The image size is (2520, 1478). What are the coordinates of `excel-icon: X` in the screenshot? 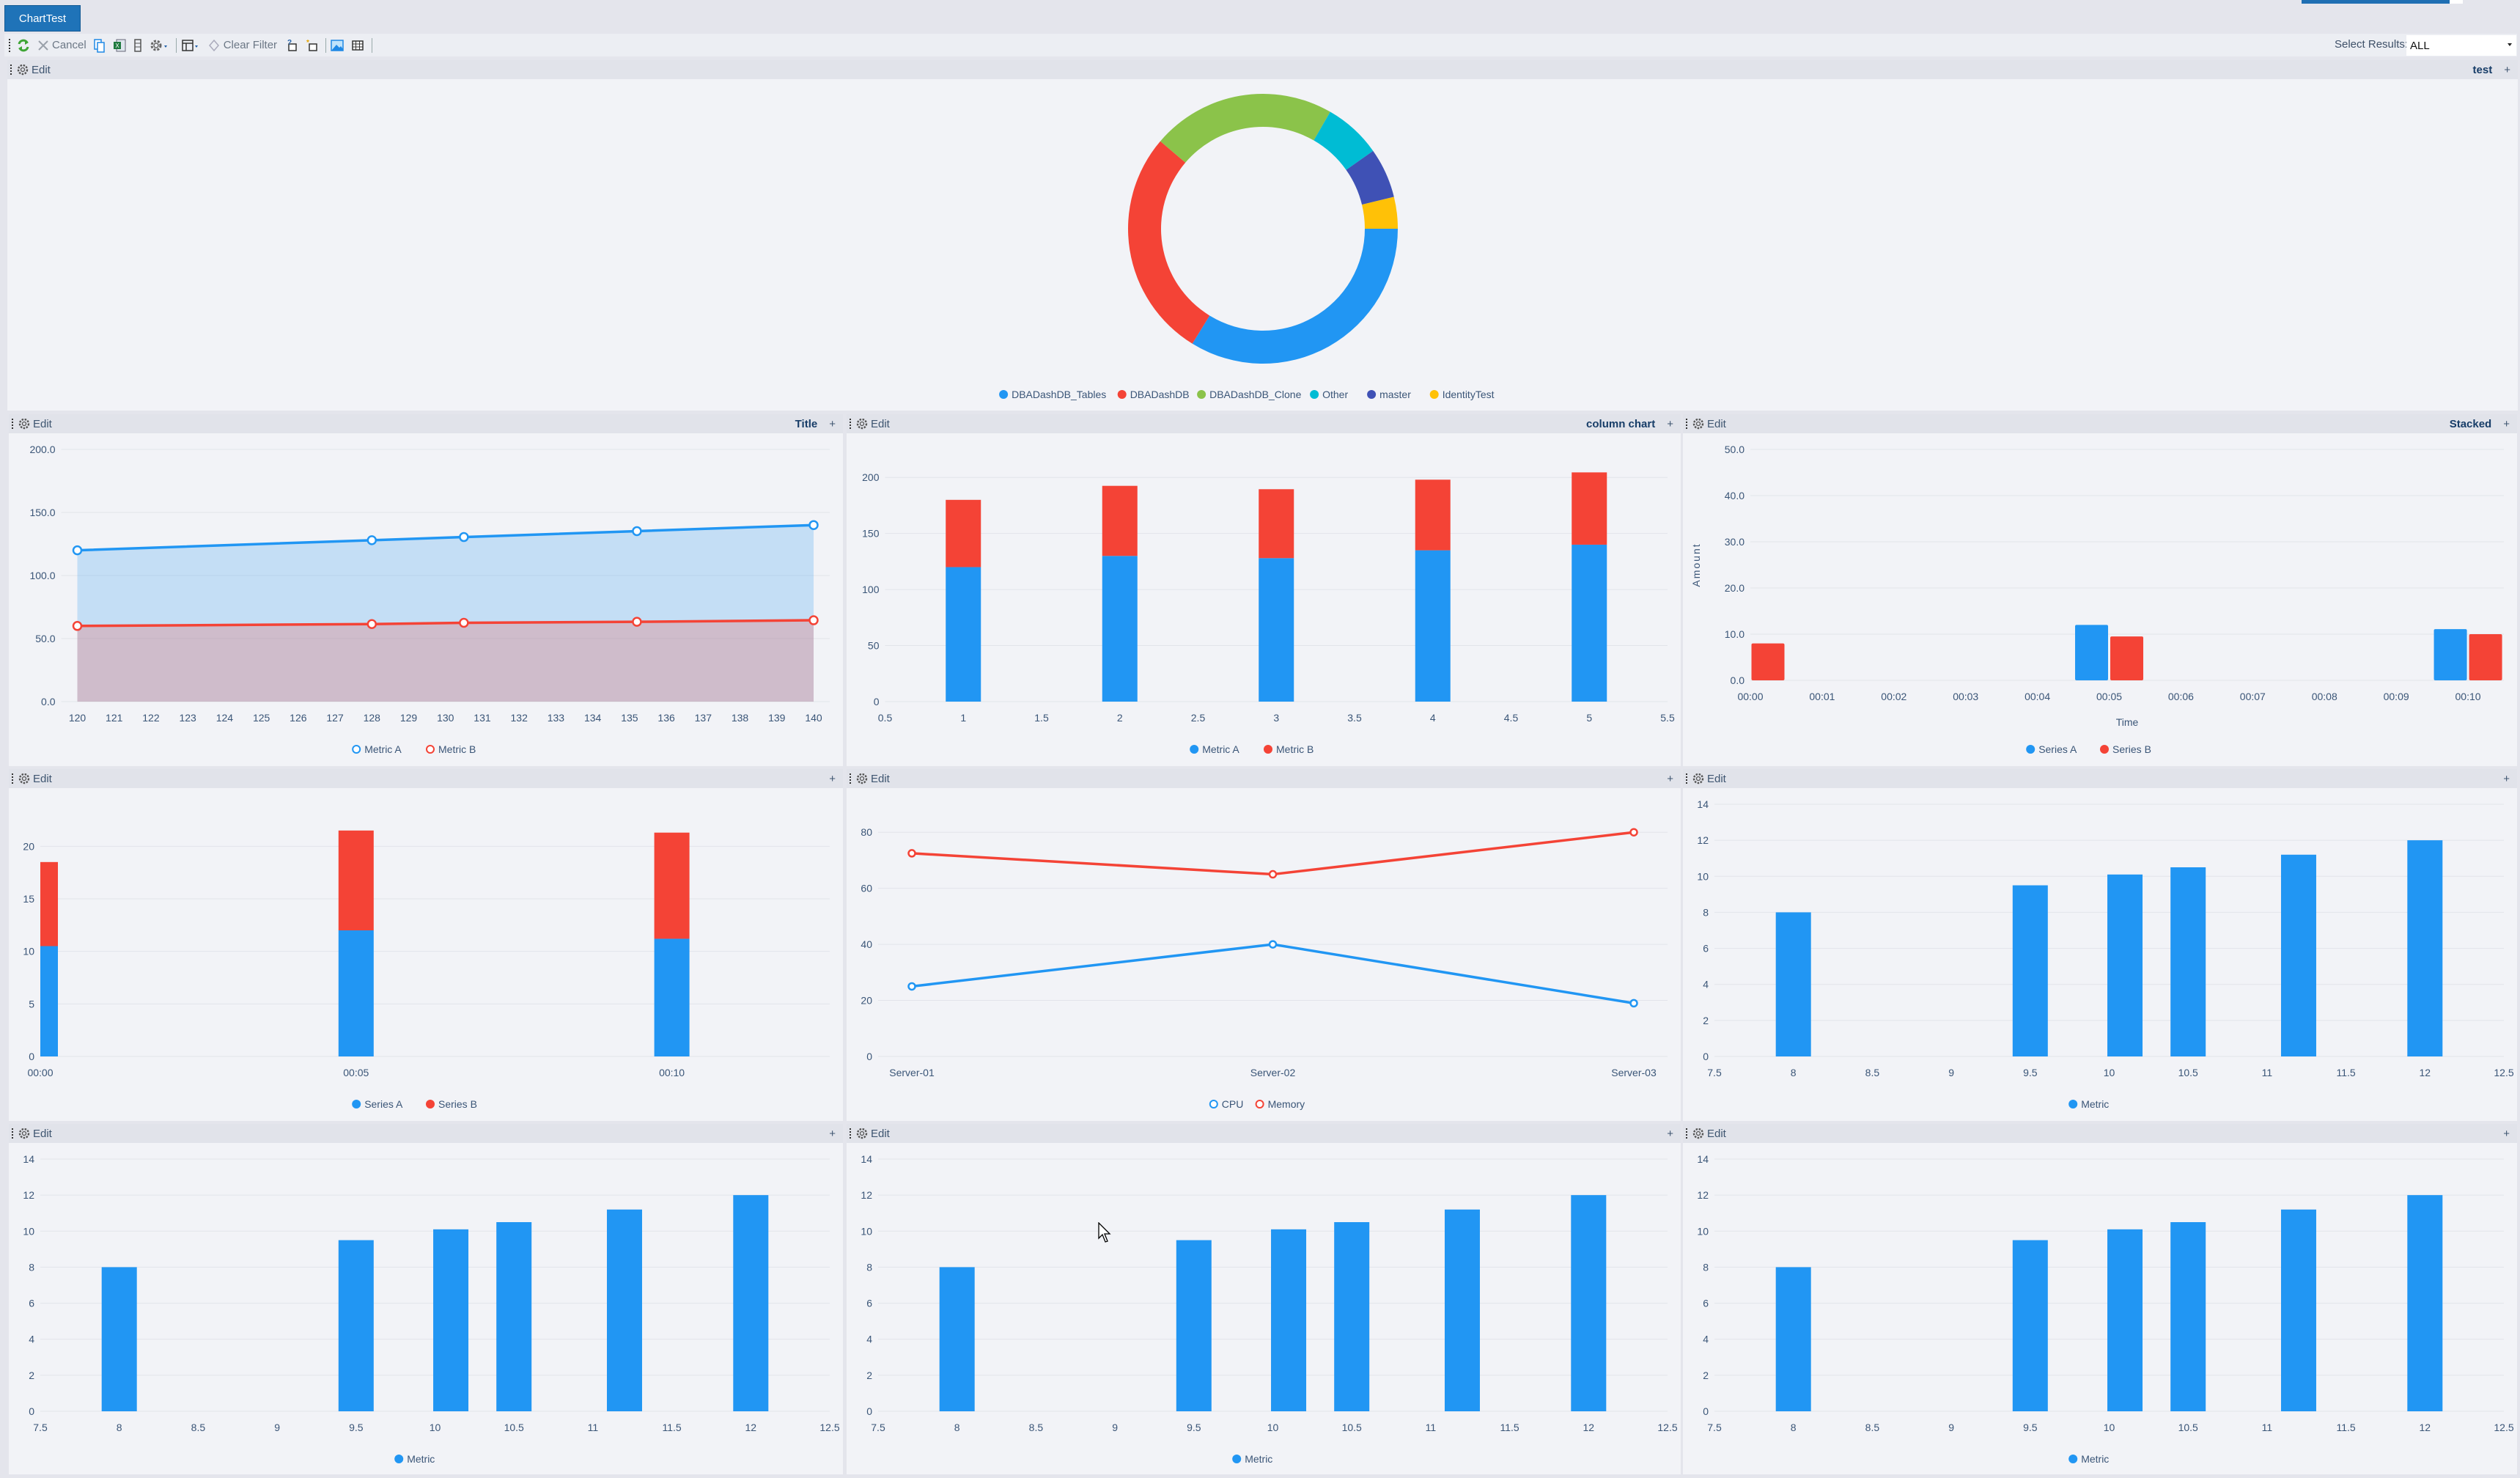 It's located at (120, 45).